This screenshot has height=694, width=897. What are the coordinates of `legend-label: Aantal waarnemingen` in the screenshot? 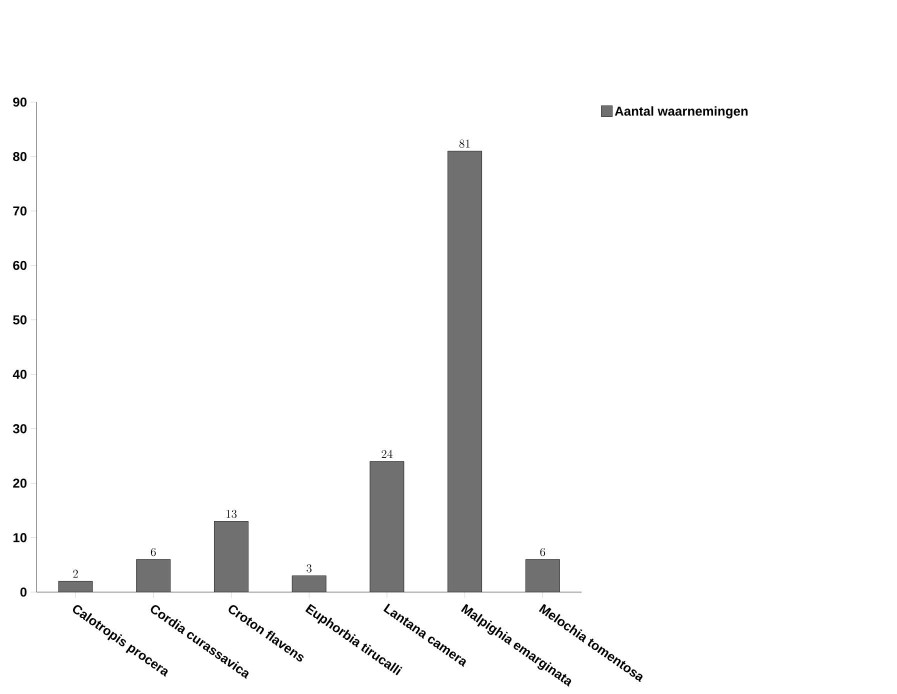 It's located at (681, 112).